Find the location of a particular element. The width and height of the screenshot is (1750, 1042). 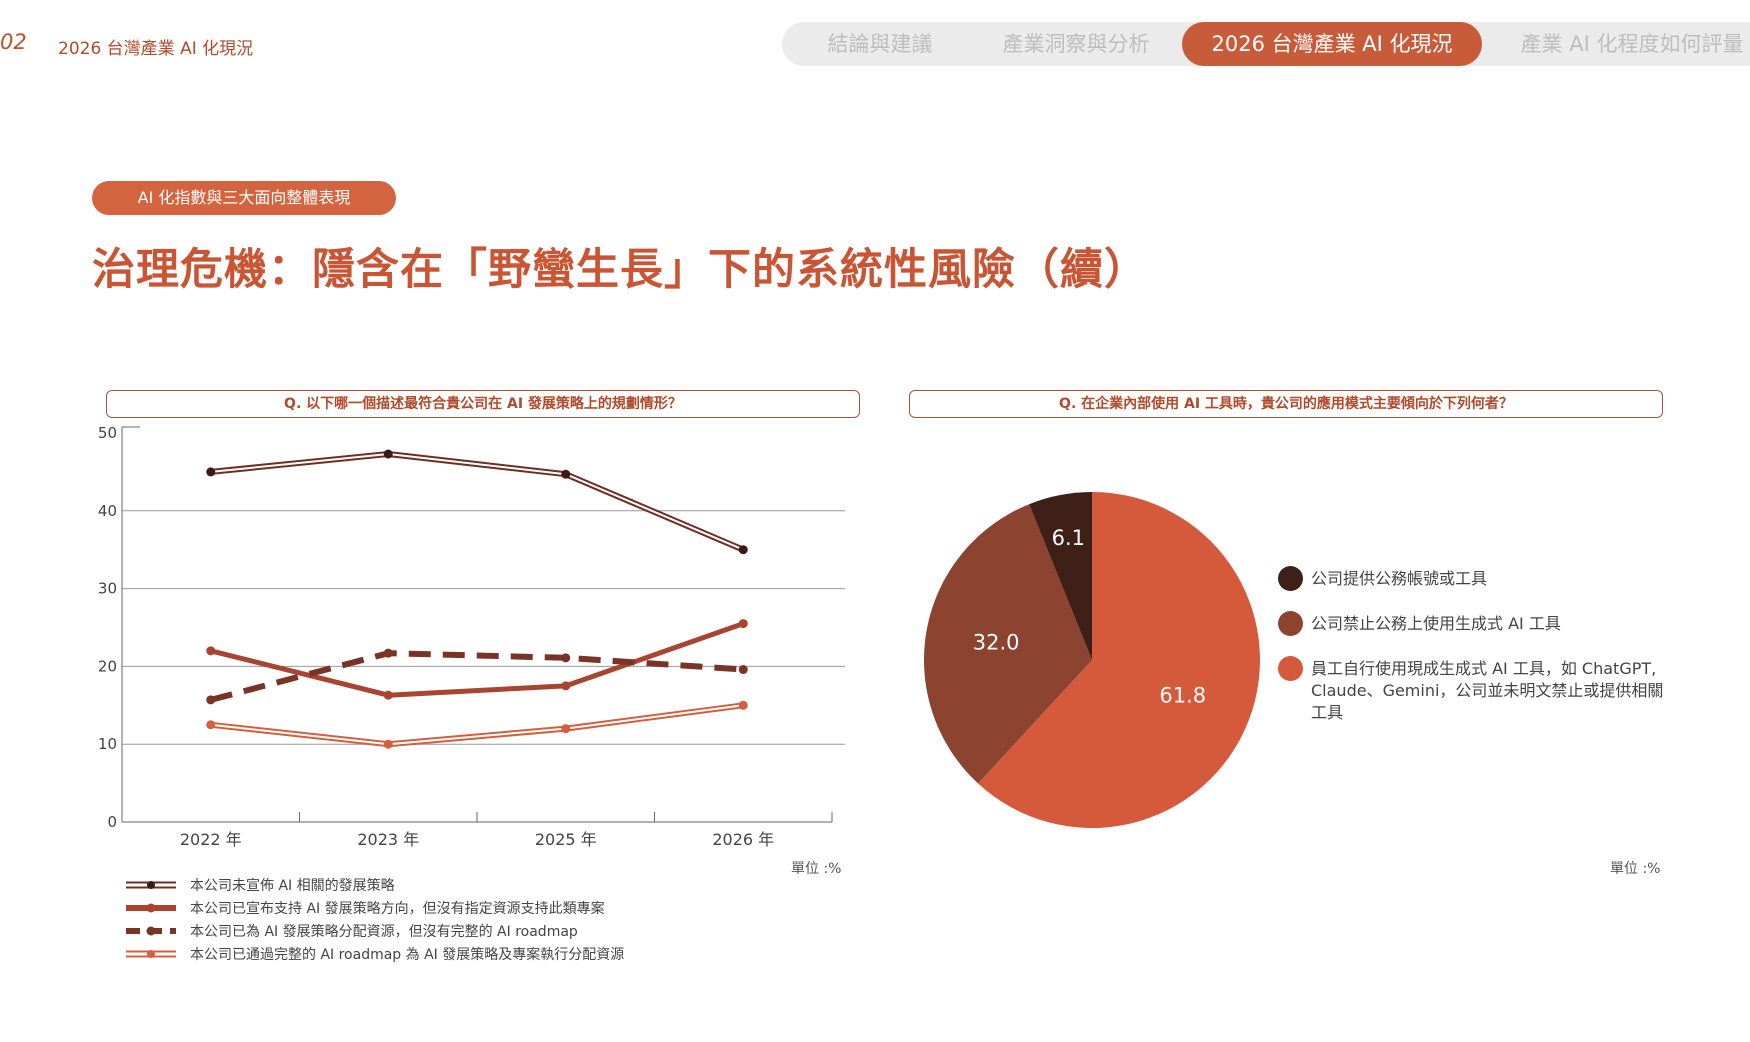

pie-value-label: 6.1 is located at coordinates (1068, 538).